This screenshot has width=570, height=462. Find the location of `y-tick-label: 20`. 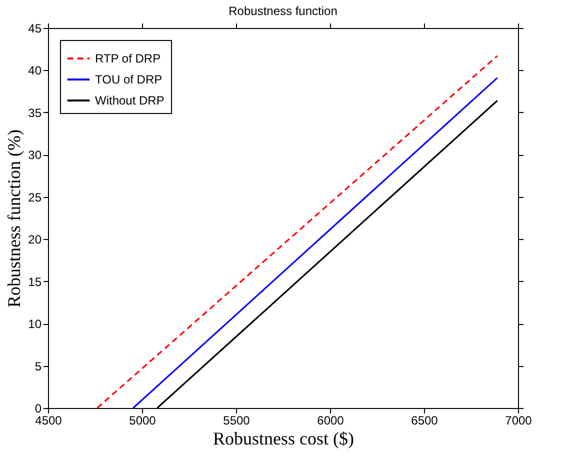

y-tick-label: 20 is located at coordinates (35, 239).